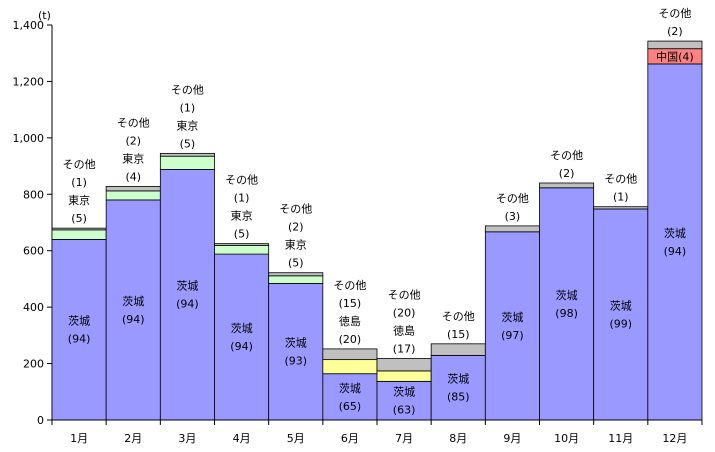 This screenshot has width=715, height=452. Describe the element at coordinates (40, 420) in the screenshot. I see `y-tick-label: 0` at that location.